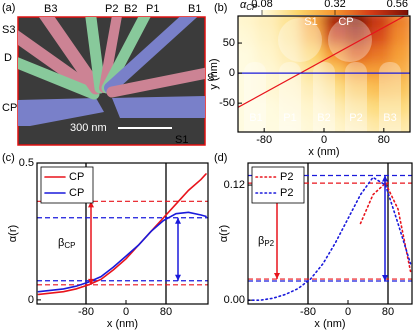 The image size is (415, 332). I want to click on device-label: B3, so click(50, 9).